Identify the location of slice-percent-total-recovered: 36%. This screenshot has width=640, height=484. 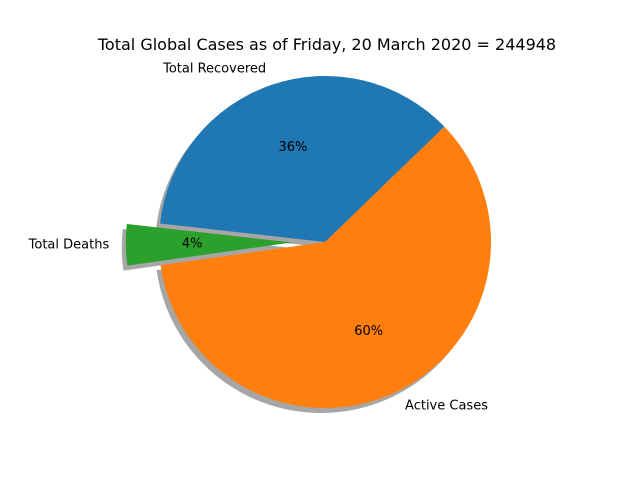
(292, 147).